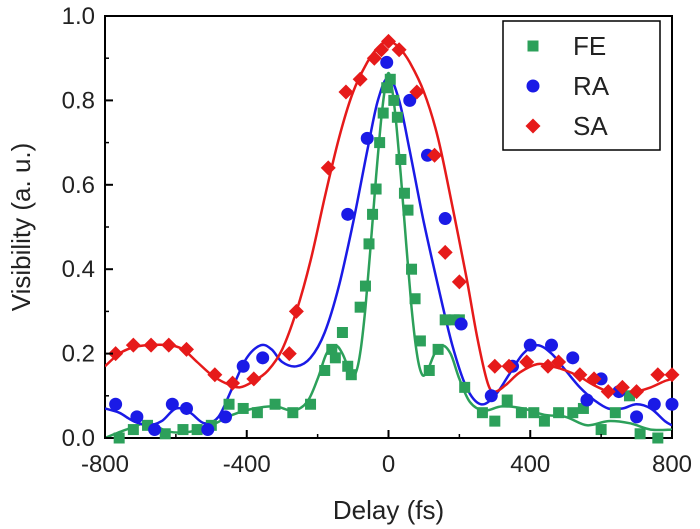 The image size is (700, 529). Describe the element at coordinates (388, 464) in the screenshot. I see `x-tick-label: 0` at that location.